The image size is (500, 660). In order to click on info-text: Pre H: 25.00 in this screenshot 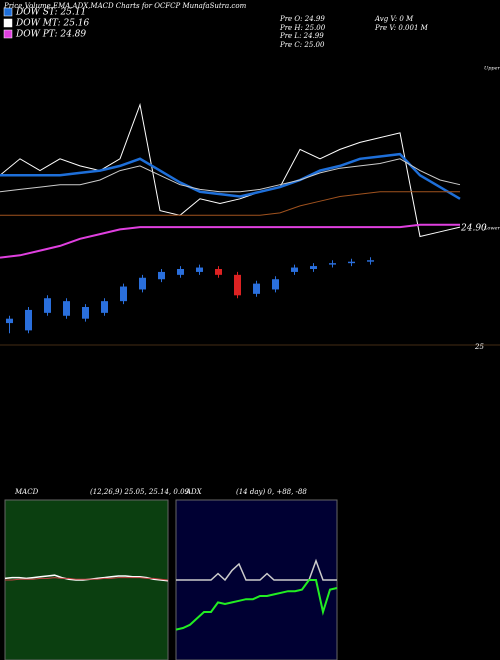, I will do `click(302, 28)`.